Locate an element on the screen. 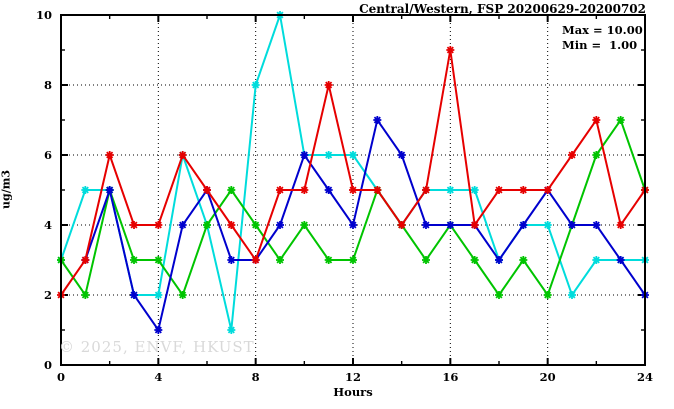 This screenshot has height=409, width=674. tick-label: 24 is located at coordinates (645, 377).